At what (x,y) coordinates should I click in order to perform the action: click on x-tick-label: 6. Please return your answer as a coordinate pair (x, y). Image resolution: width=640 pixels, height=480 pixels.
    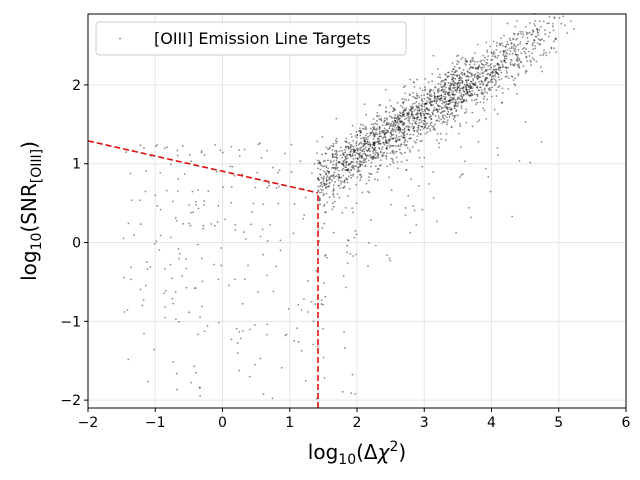
    Looking at the image, I should click on (626, 423).